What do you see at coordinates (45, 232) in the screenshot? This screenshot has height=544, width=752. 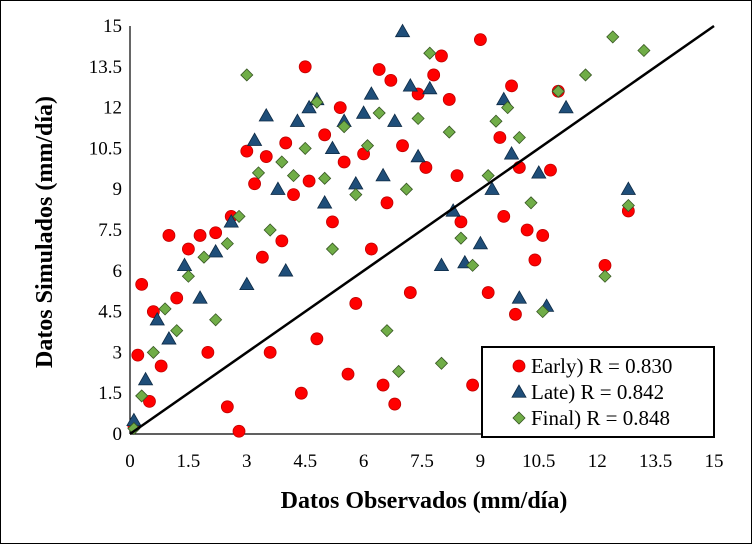 I see `y-axis-title: Datos Simulados (mm/día)` at bounding box center [45, 232].